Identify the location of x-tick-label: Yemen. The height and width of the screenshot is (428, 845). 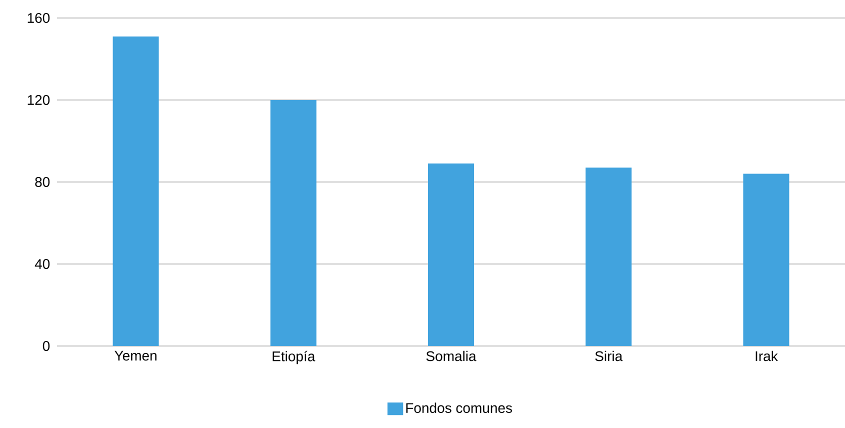
(135, 355).